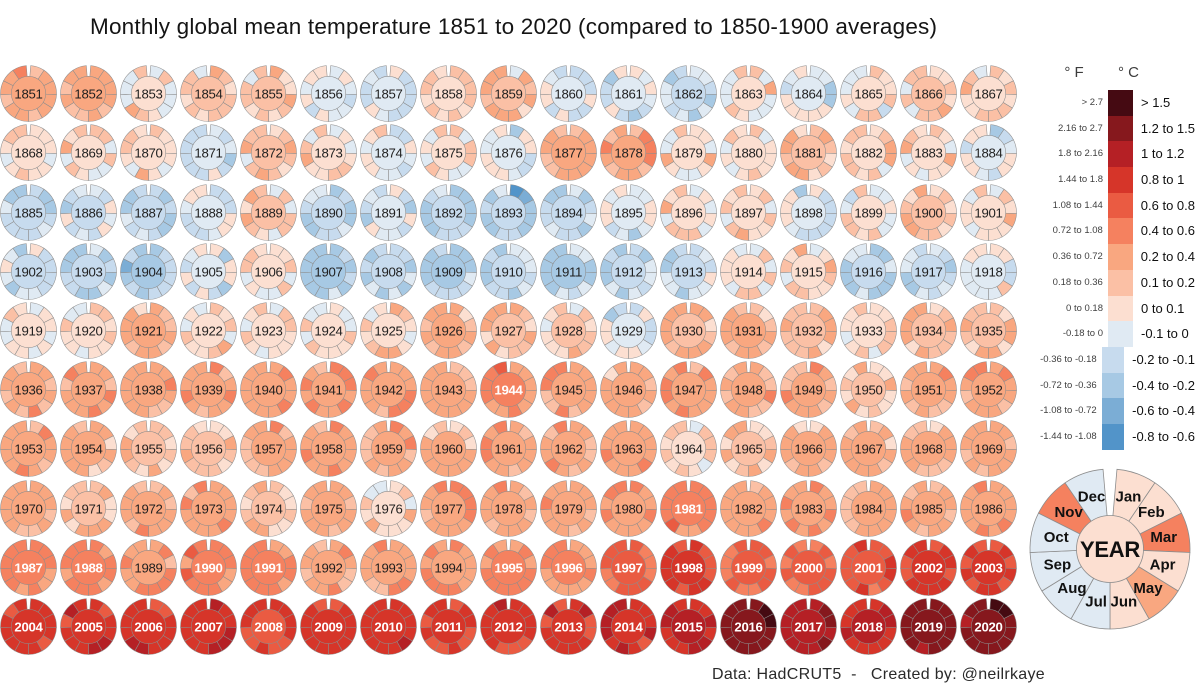 Image resolution: width=1200 pixels, height=693 pixels. Describe the element at coordinates (988, 214) in the screenshot. I see `year-pie-1901: 1901` at that location.